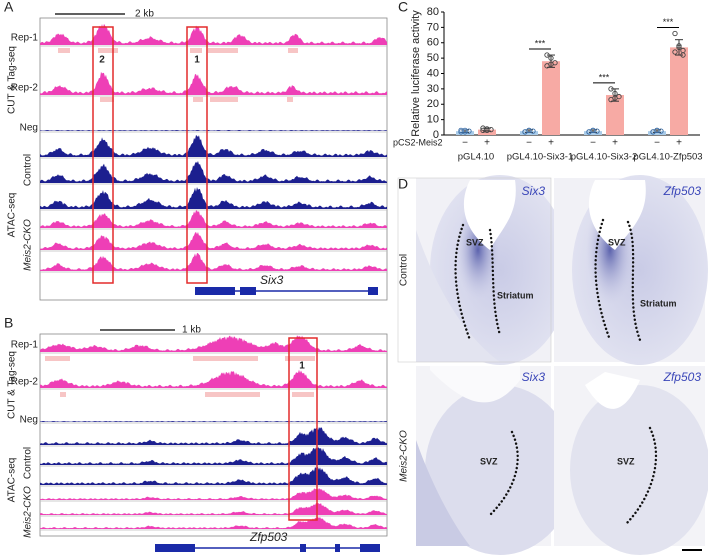 The width and height of the screenshot is (708, 559). I want to click on group-label: pGL4.10-Zfp503, so click(667, 157).